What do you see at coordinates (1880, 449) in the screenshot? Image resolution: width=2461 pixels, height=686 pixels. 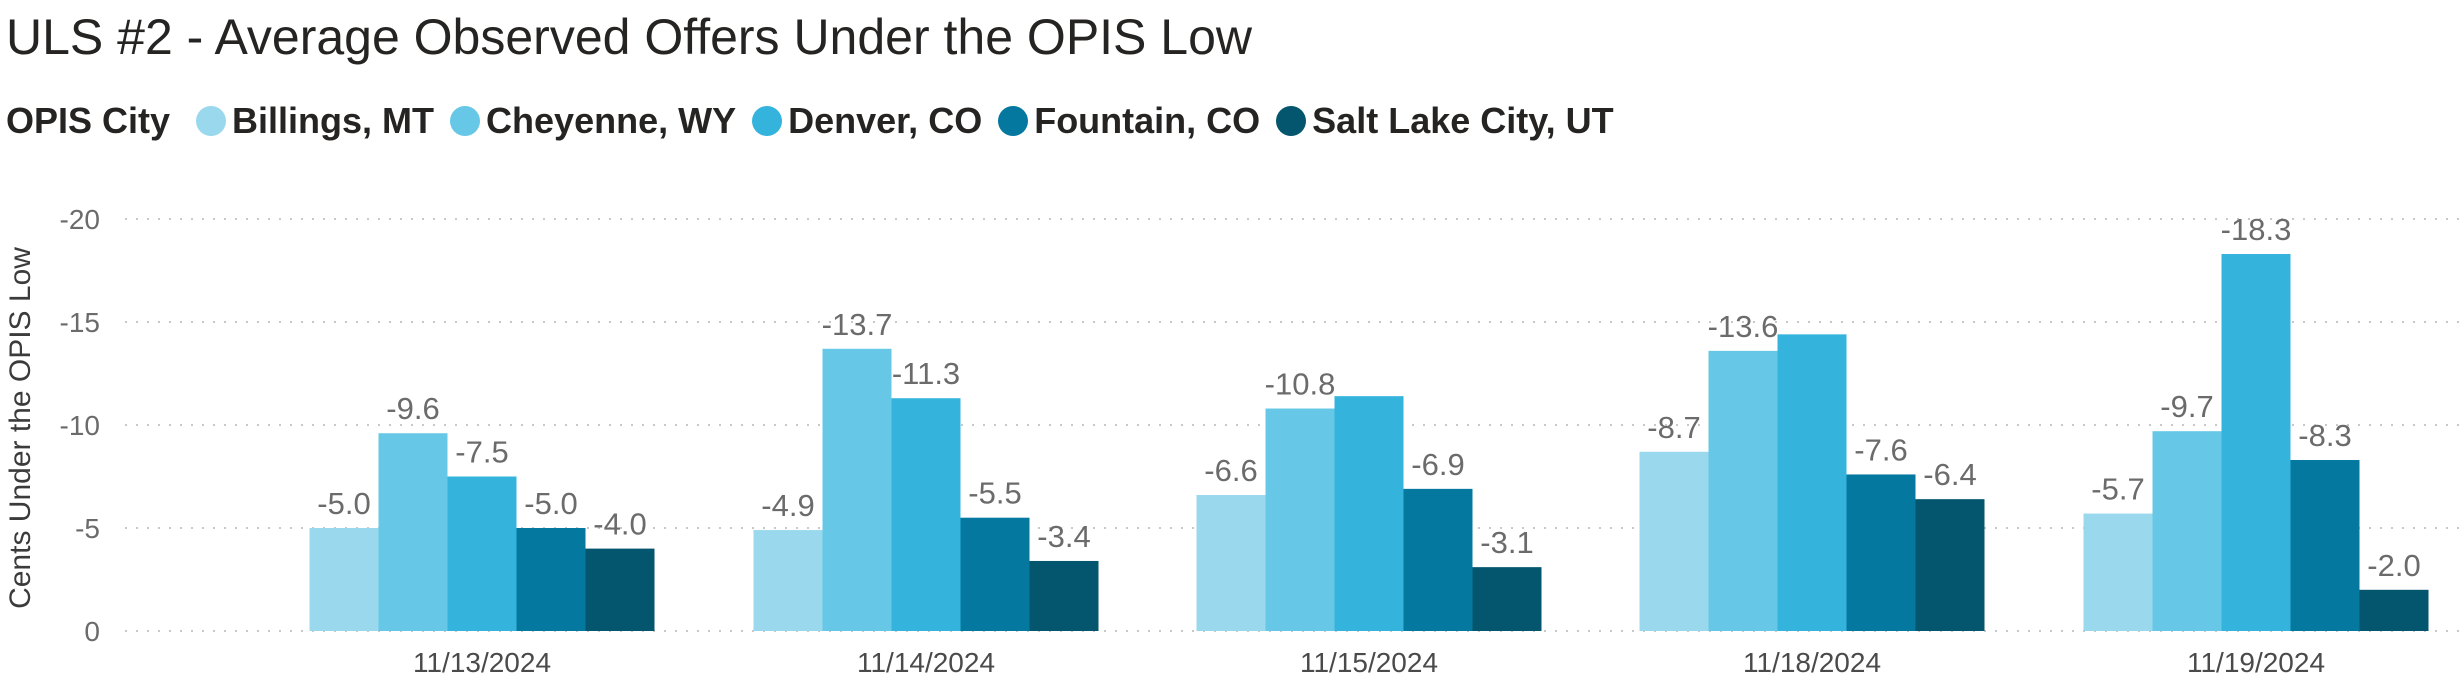 I see `data-label: -7.6` at bounding box center [1880, 449].